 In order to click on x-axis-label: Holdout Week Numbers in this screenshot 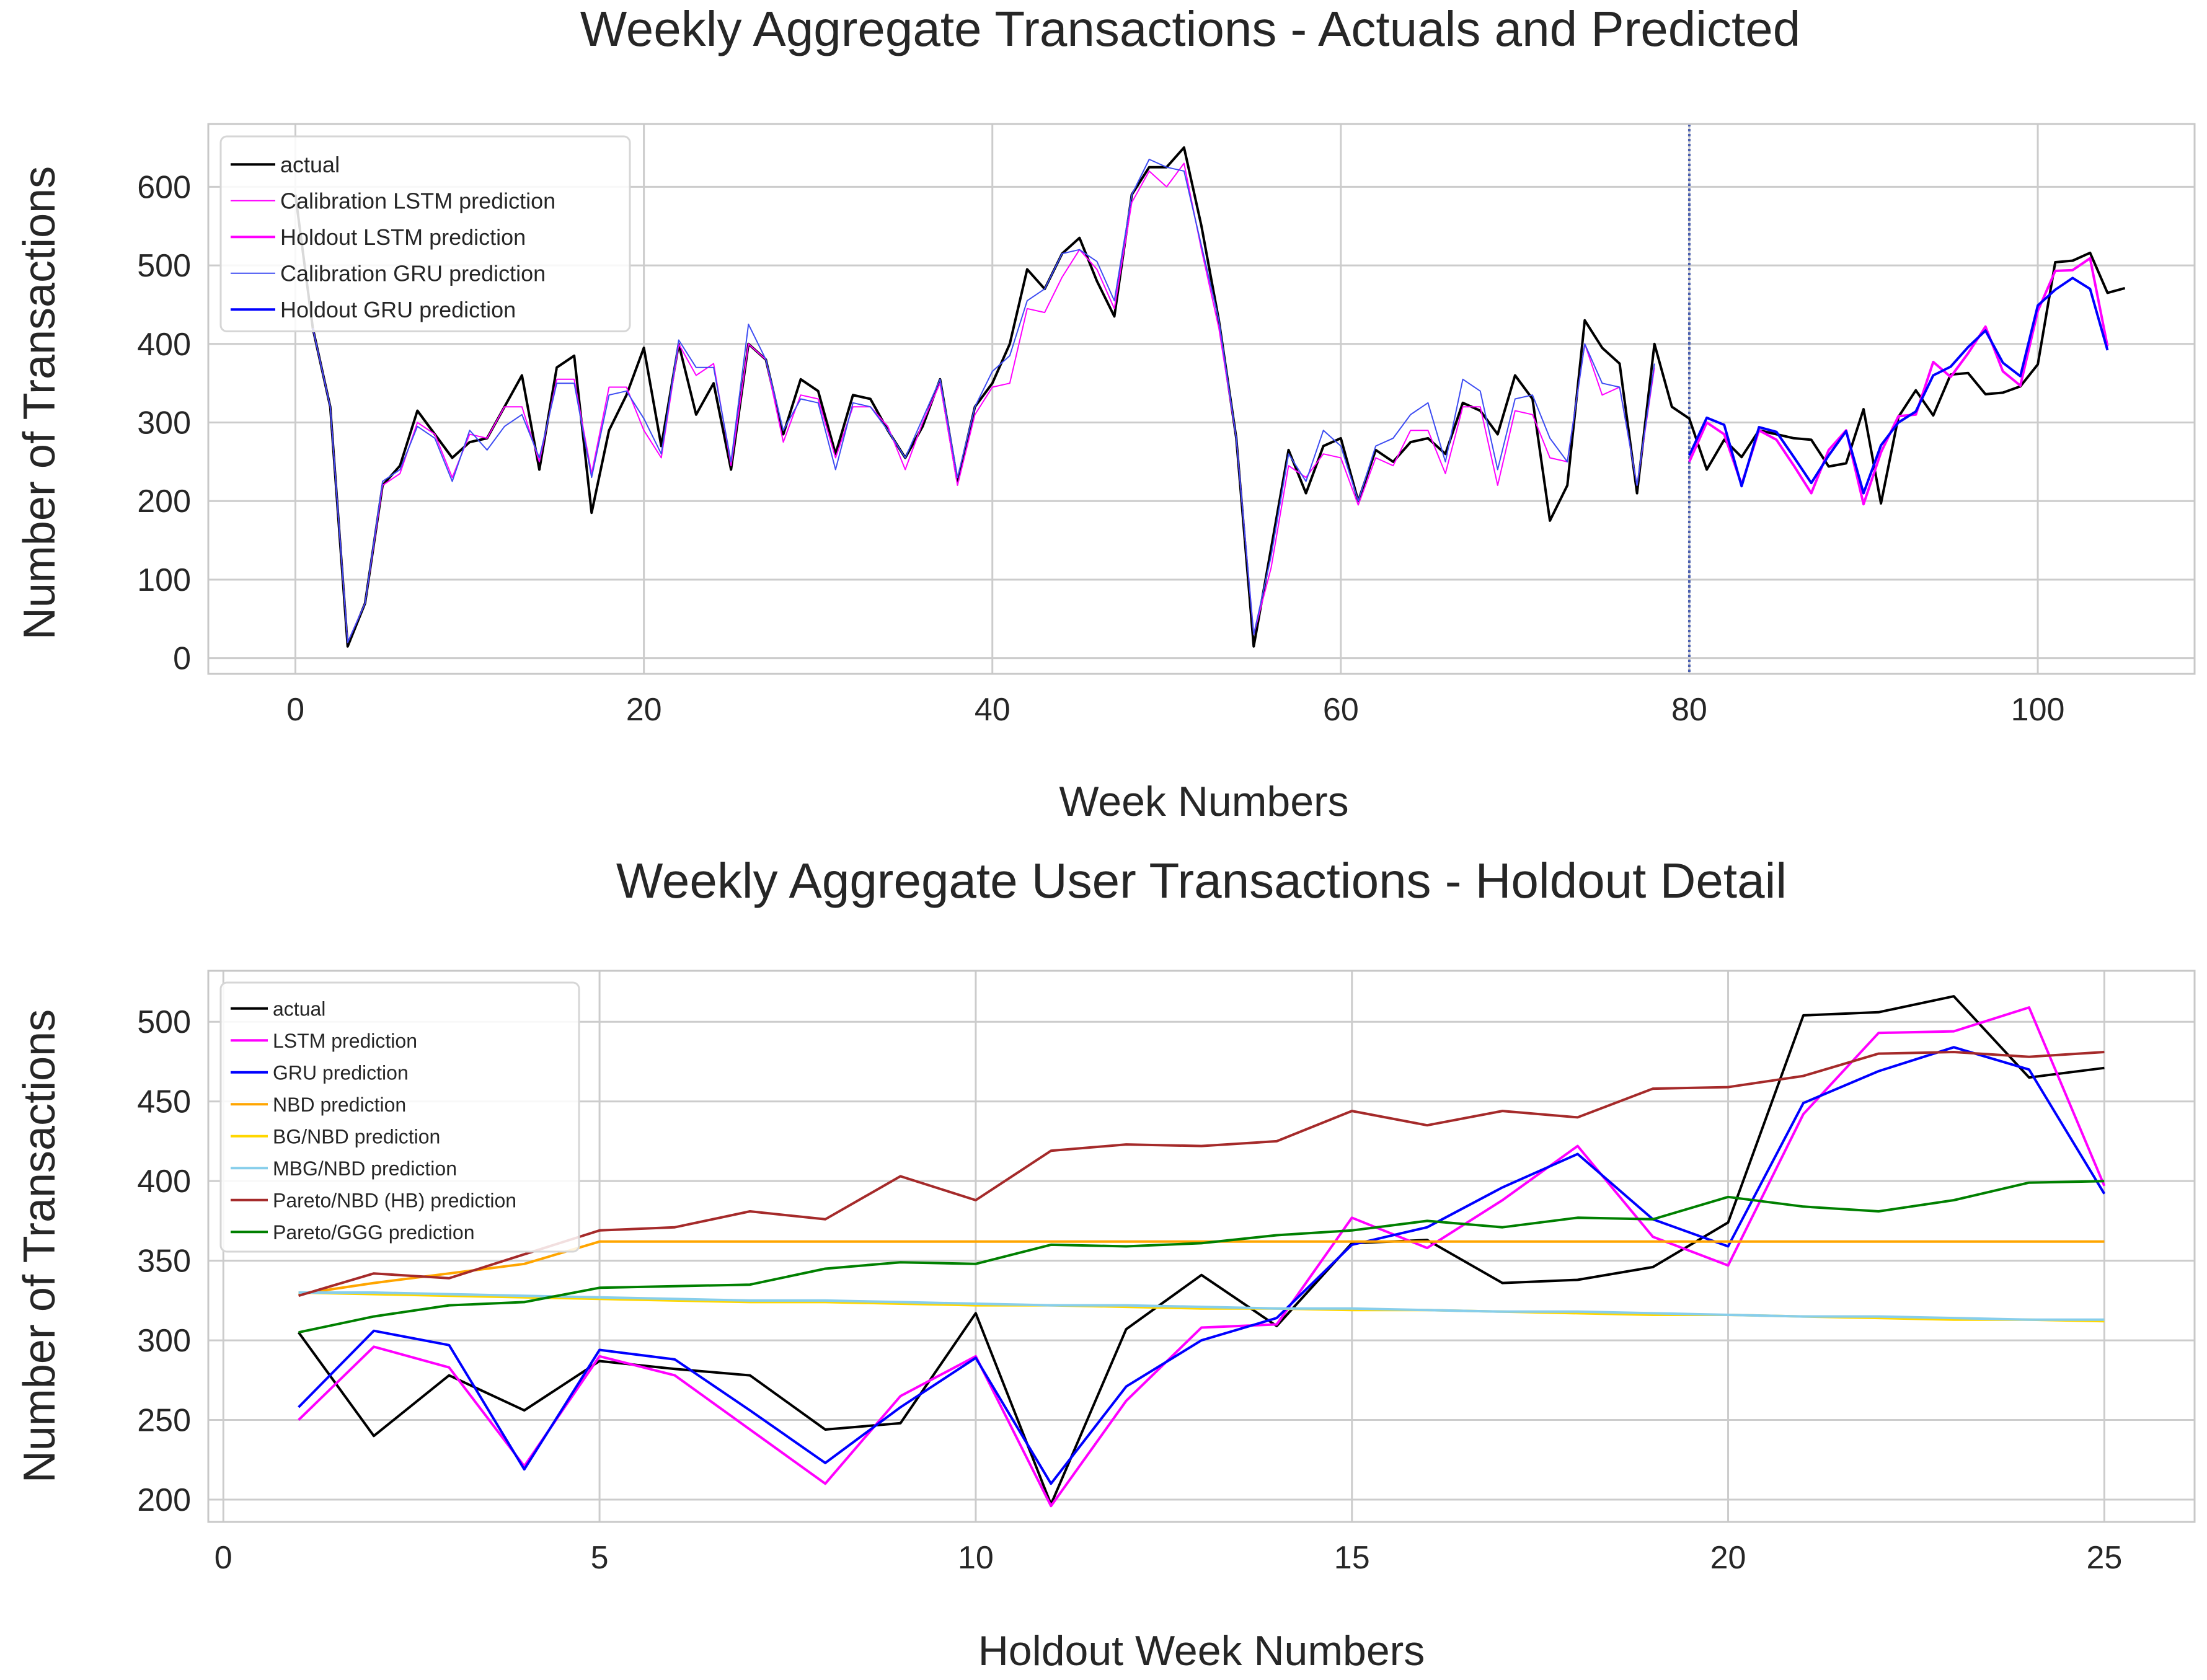, I will do `click(1201, 1650)`.